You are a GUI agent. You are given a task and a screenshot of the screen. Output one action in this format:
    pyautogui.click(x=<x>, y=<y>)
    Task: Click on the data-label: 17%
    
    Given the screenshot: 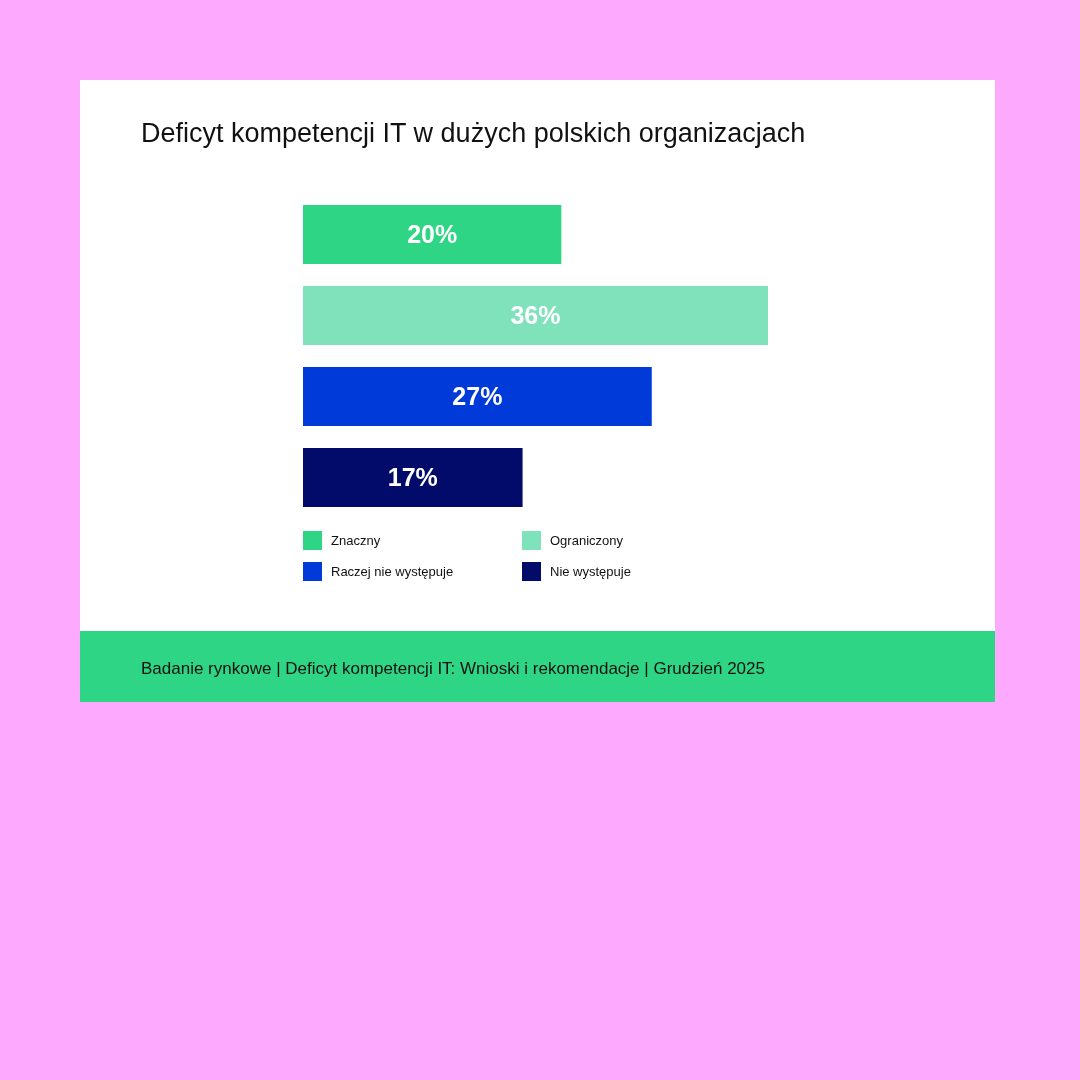 What is the action you would take?
    pyautogui.click(x=412, y=477)
    